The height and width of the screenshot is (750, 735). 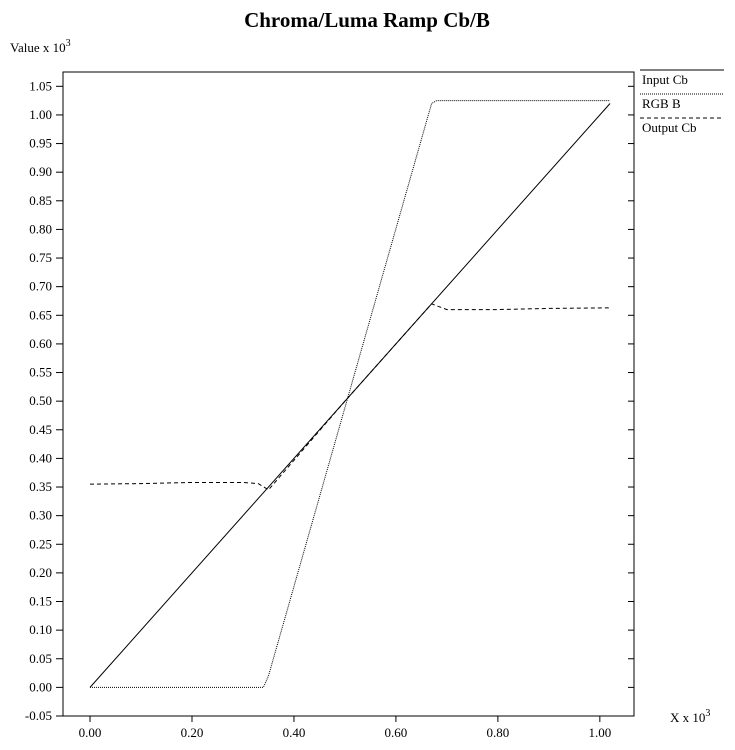 What do you see at coordinates (40, 658) in the screenshot?
I see `y-tick-label: 0.05` at bounding box center [40, 658].